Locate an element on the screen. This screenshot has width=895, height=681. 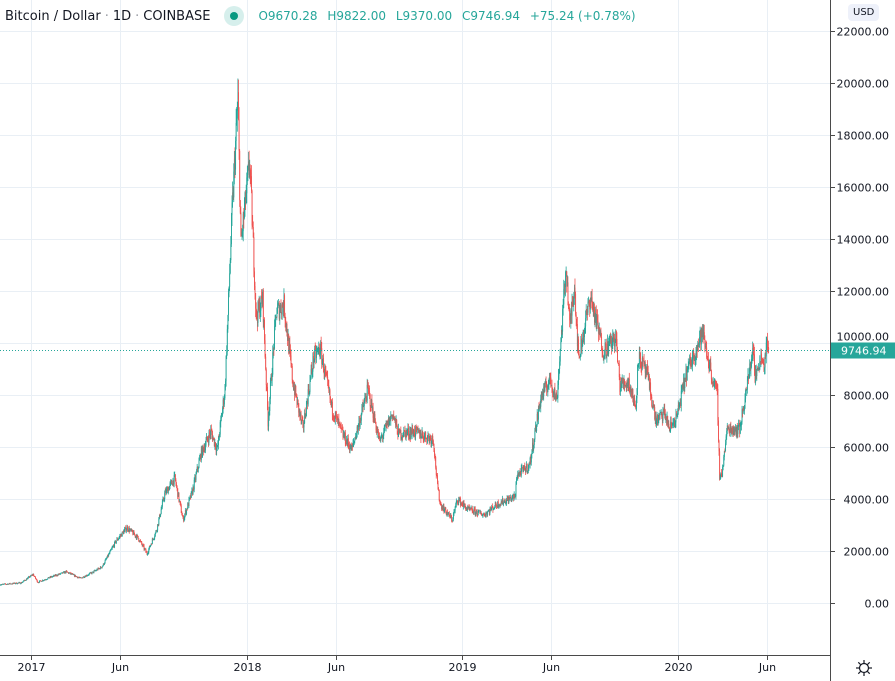
time-axis: 2017 Jun 2018 Jun 2019 Jun 2020 Jun is located at coordinates (397, 664).